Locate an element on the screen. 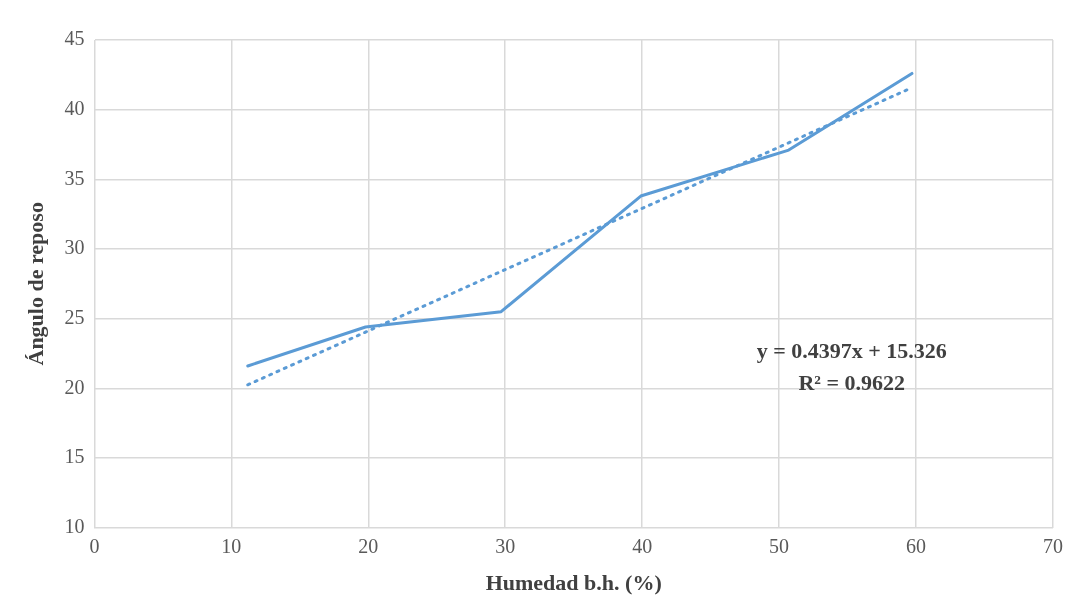  y-tick-label: 40 is located at coordinates (74, 107).